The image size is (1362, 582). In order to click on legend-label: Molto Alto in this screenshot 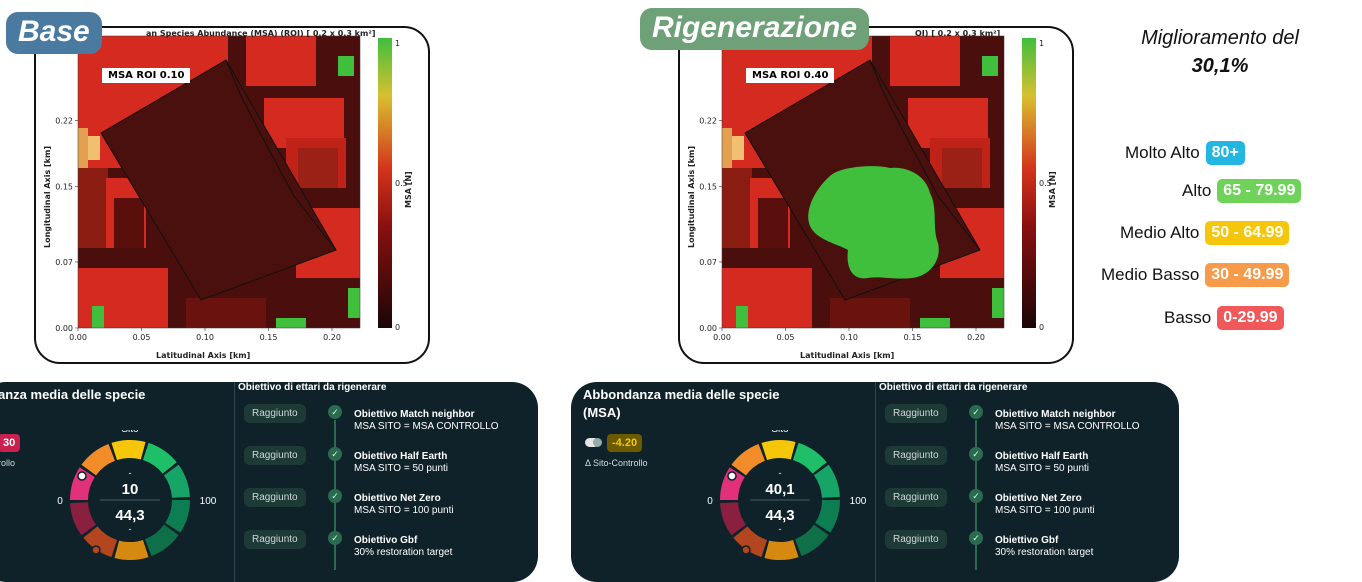, I will do `click(1162, 152)`.